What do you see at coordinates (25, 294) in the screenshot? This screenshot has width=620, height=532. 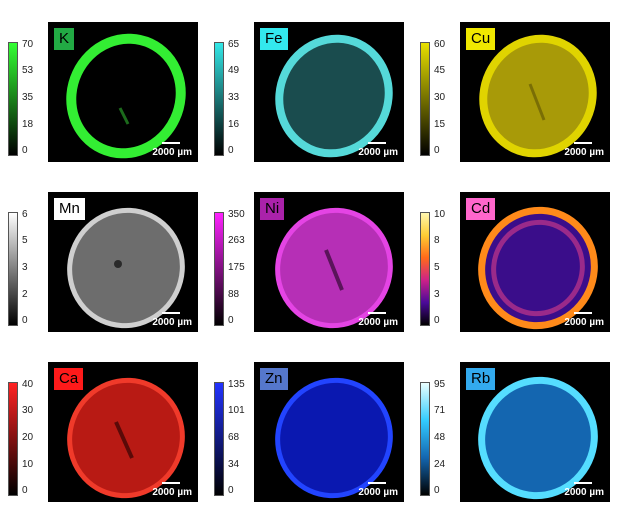 I see `tick-label: 2` at bounding box center [25, 294].